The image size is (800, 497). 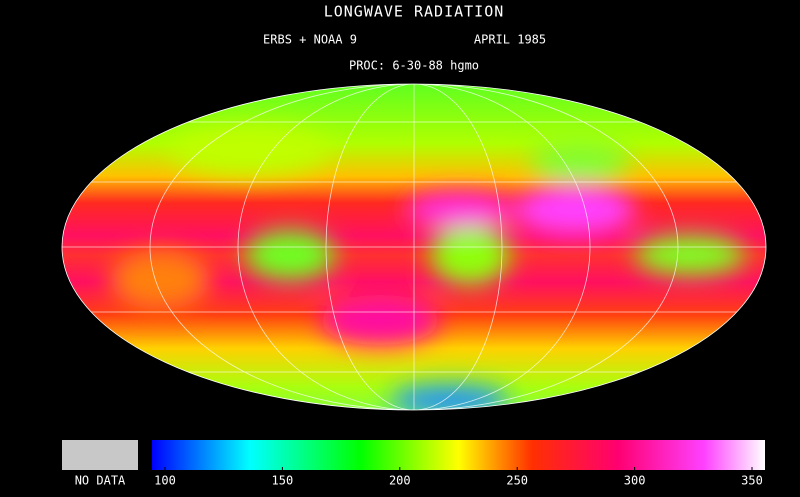 What do you see at coordinates (635, 481) in the screenshot?
I see `colorbar-tick-label: 300` at bounding box center [635, 481].